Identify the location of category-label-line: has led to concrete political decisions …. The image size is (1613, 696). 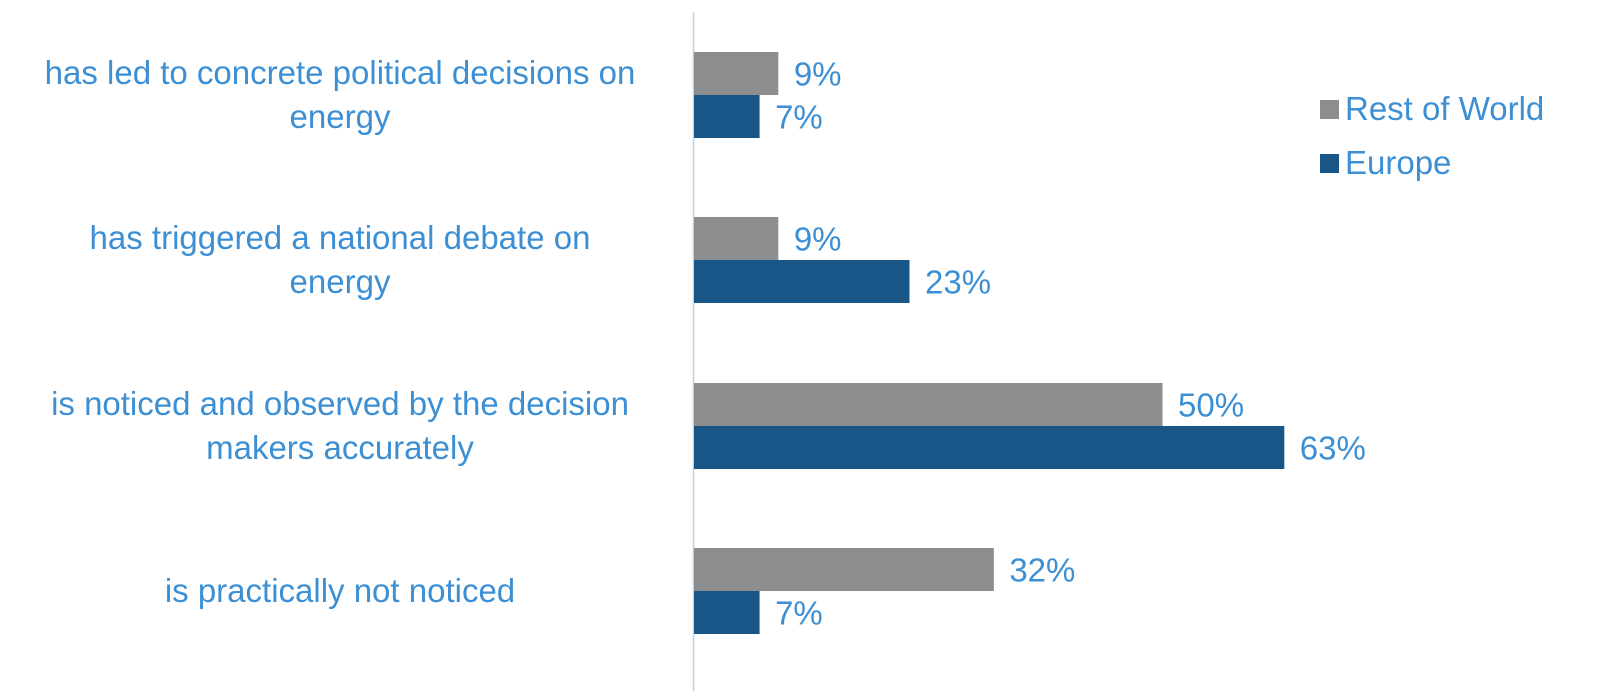
(340, 72).